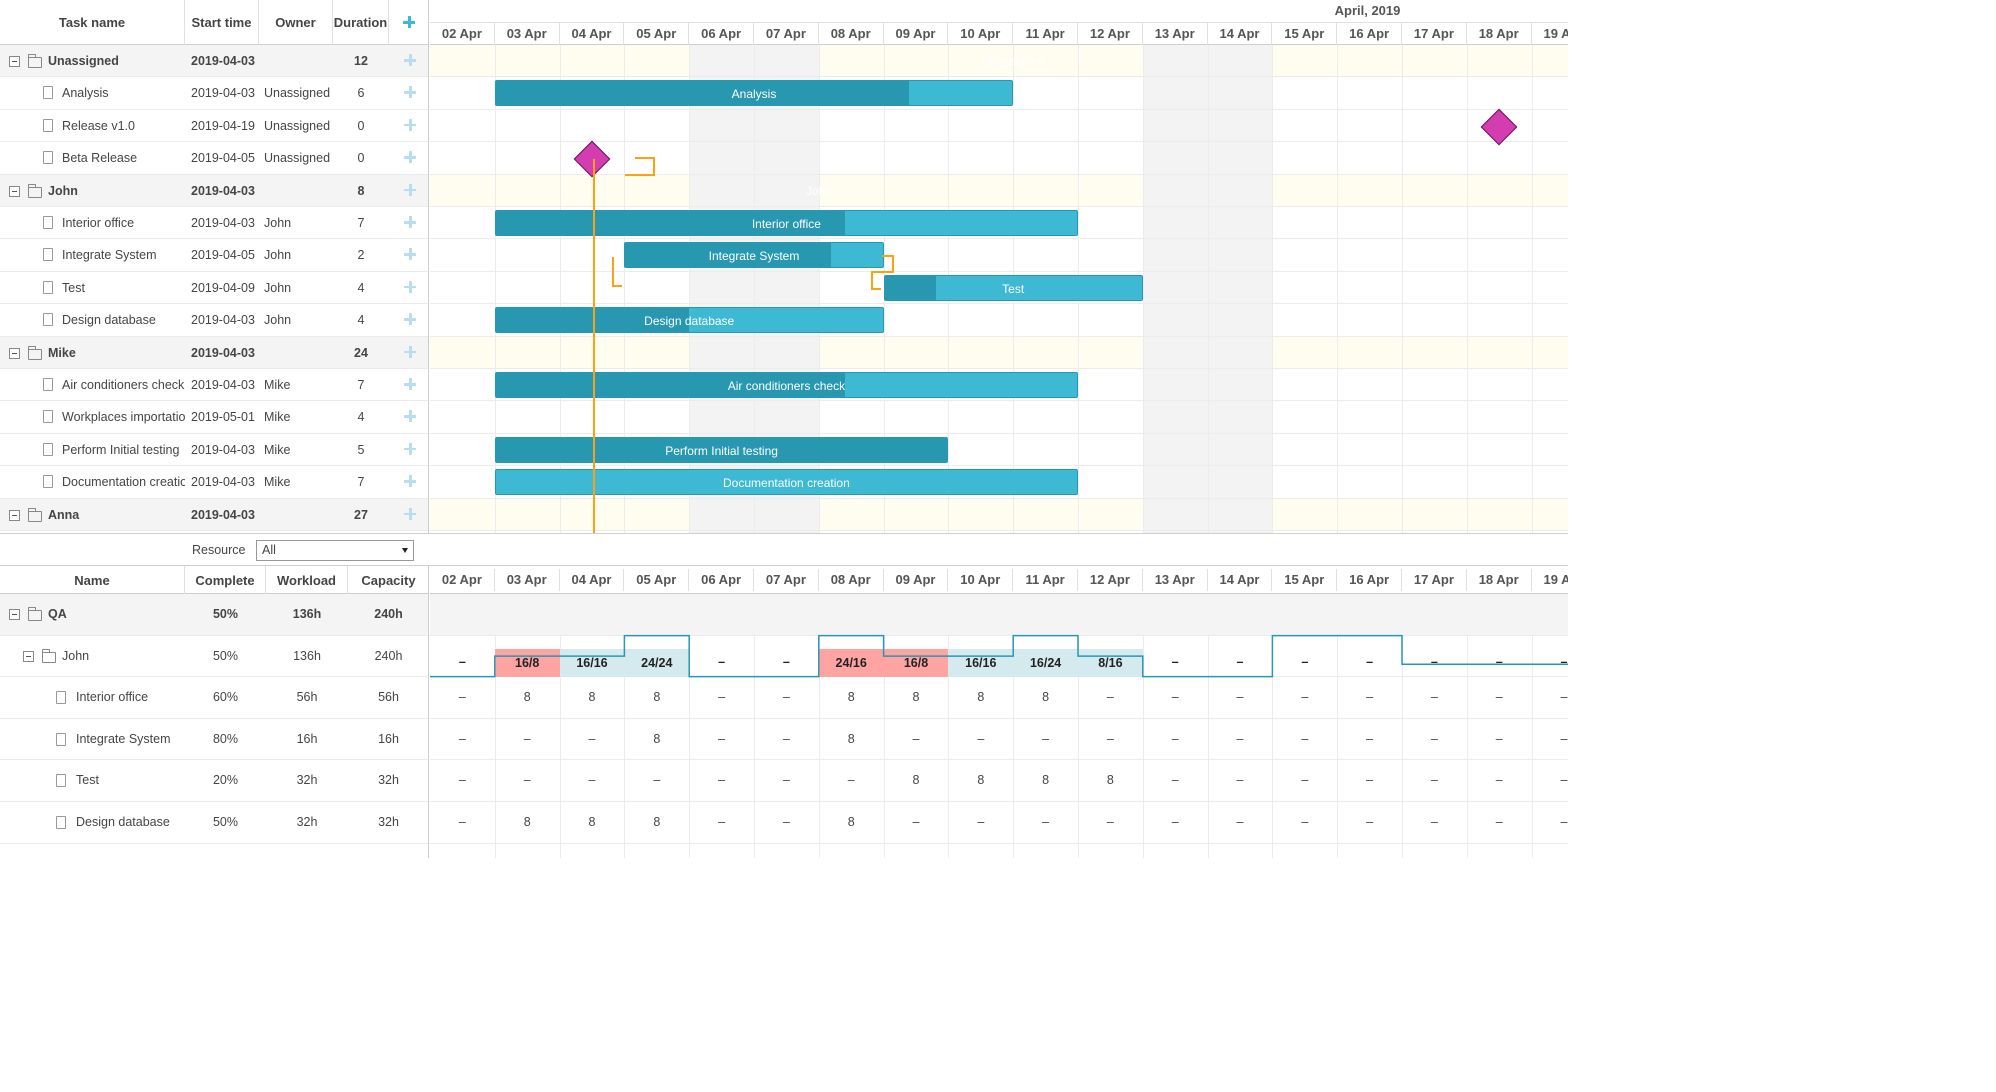  What do you see at coordinates (214, 514) in the screenshot?
I see `project-row: Anna 2019-04-03 27` at bounding box center [214, 514].